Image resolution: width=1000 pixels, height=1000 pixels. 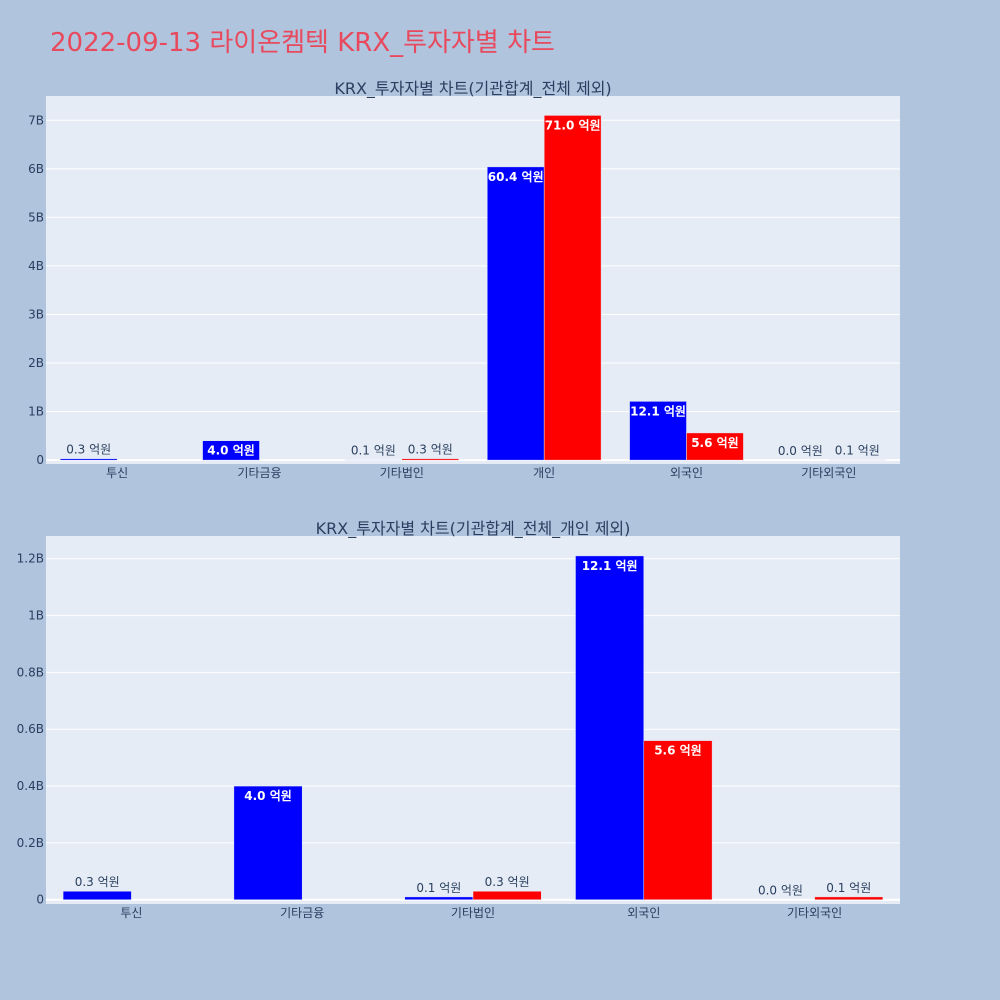 I want to click on y-tick-label: 0.6B, so click(x=30, y=729).